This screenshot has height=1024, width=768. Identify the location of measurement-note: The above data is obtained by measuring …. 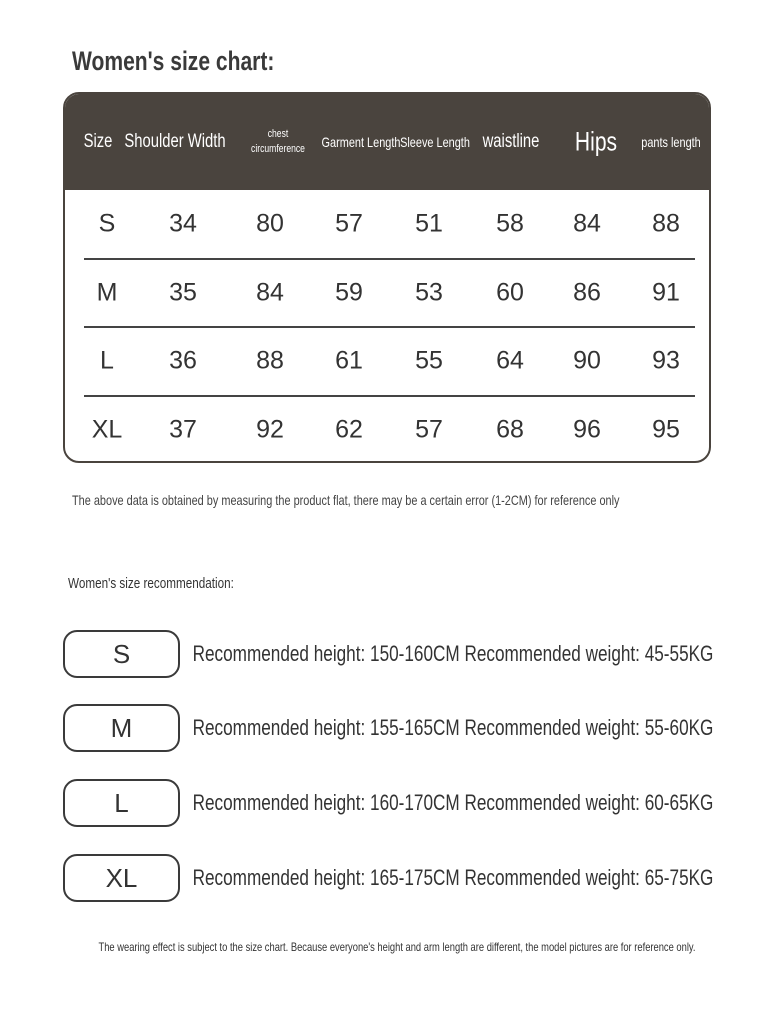
(346, 500).